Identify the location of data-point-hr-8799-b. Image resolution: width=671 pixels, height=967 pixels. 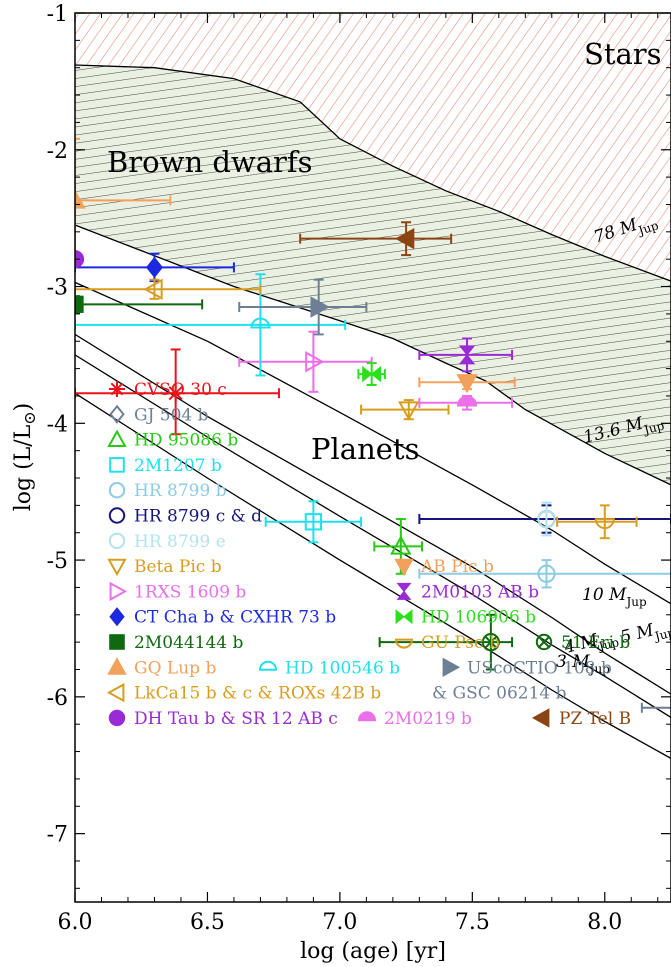
(544, 574).